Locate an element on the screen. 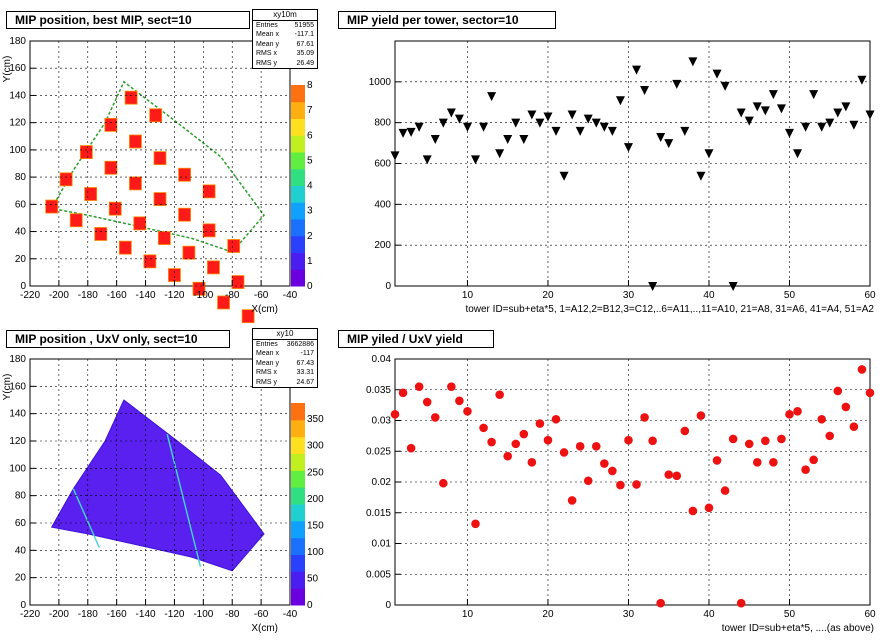 The width and height of the screenshot is (890, 640). y-tick-label: 1000 is located at coordinates (380, 82).